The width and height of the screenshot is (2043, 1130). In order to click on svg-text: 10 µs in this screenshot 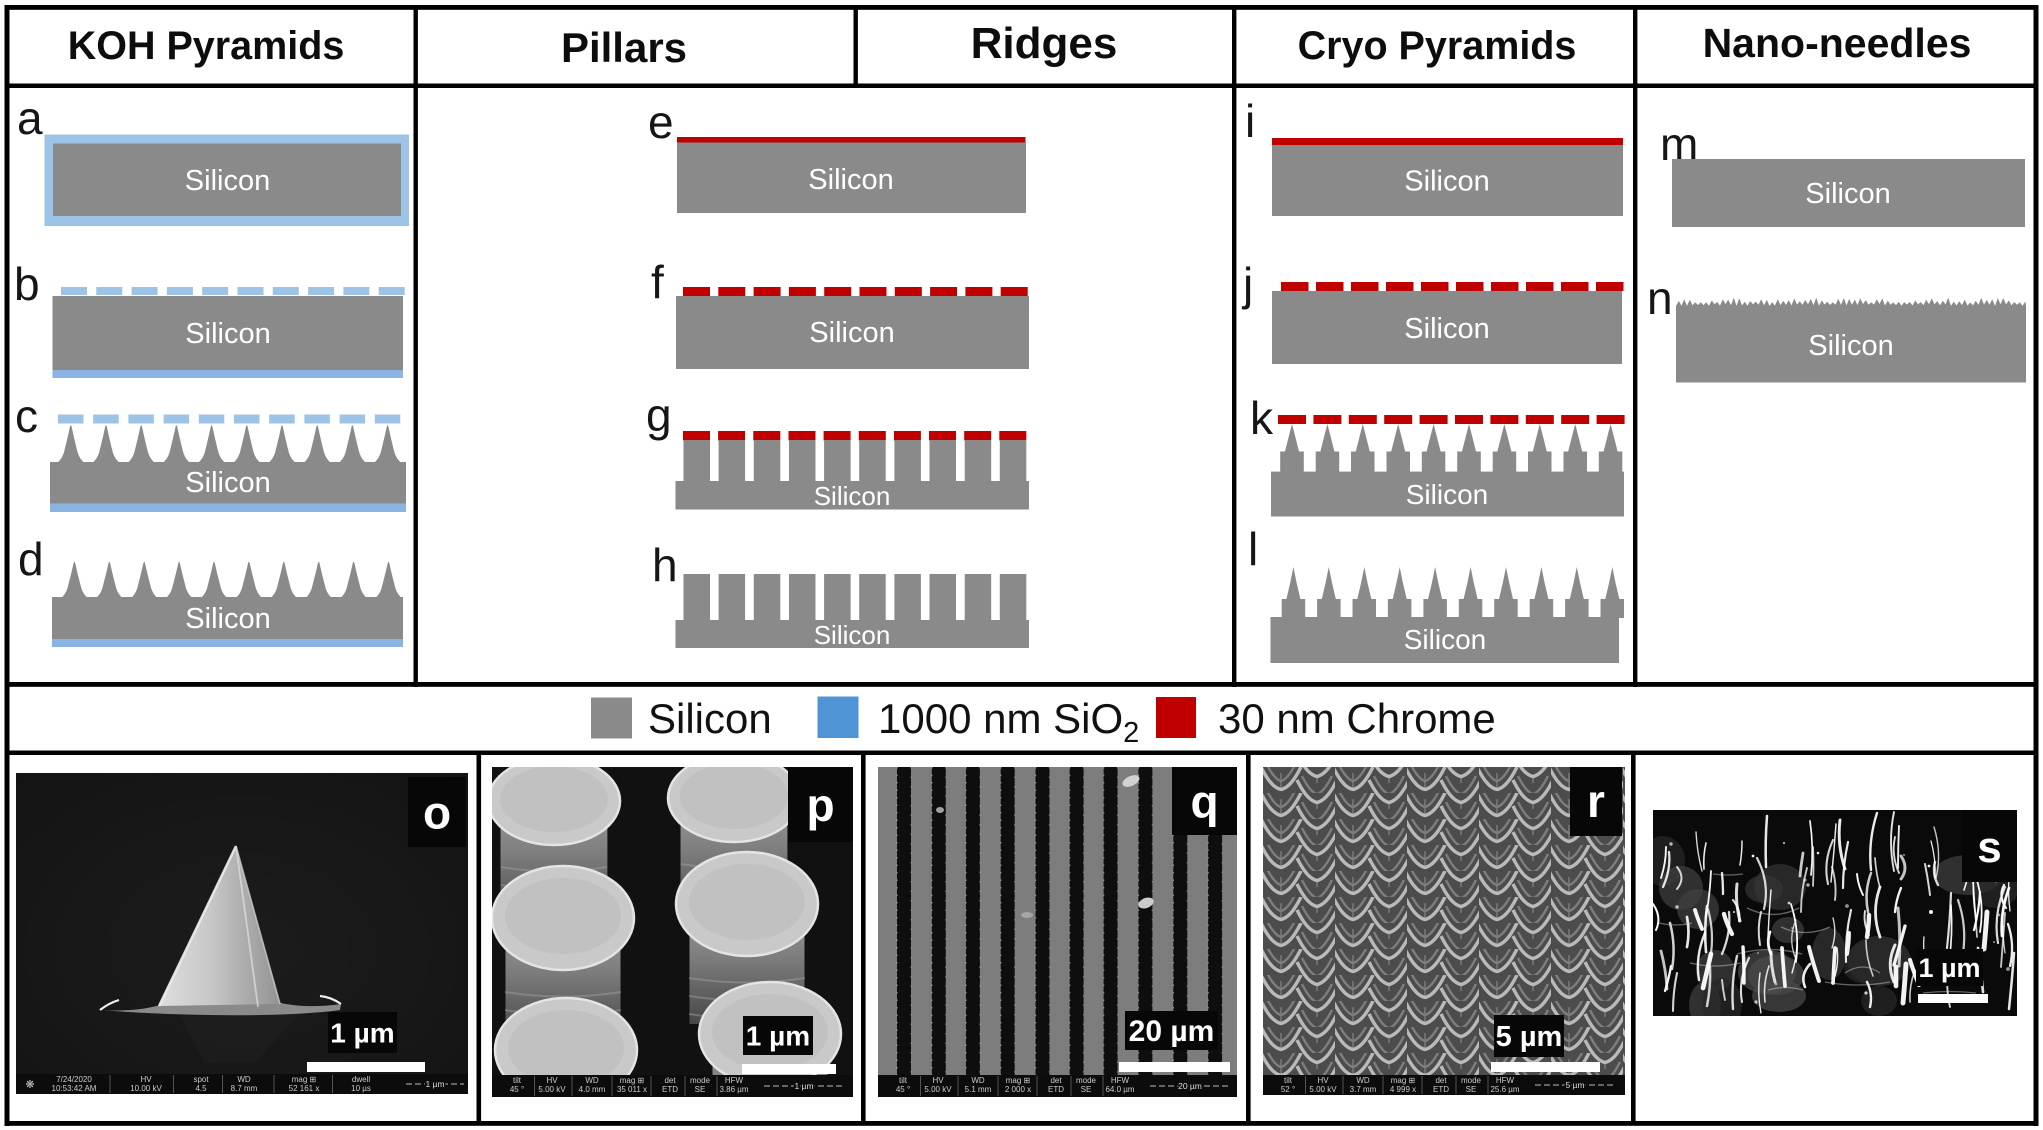, I will do `click(361, 1088)`.